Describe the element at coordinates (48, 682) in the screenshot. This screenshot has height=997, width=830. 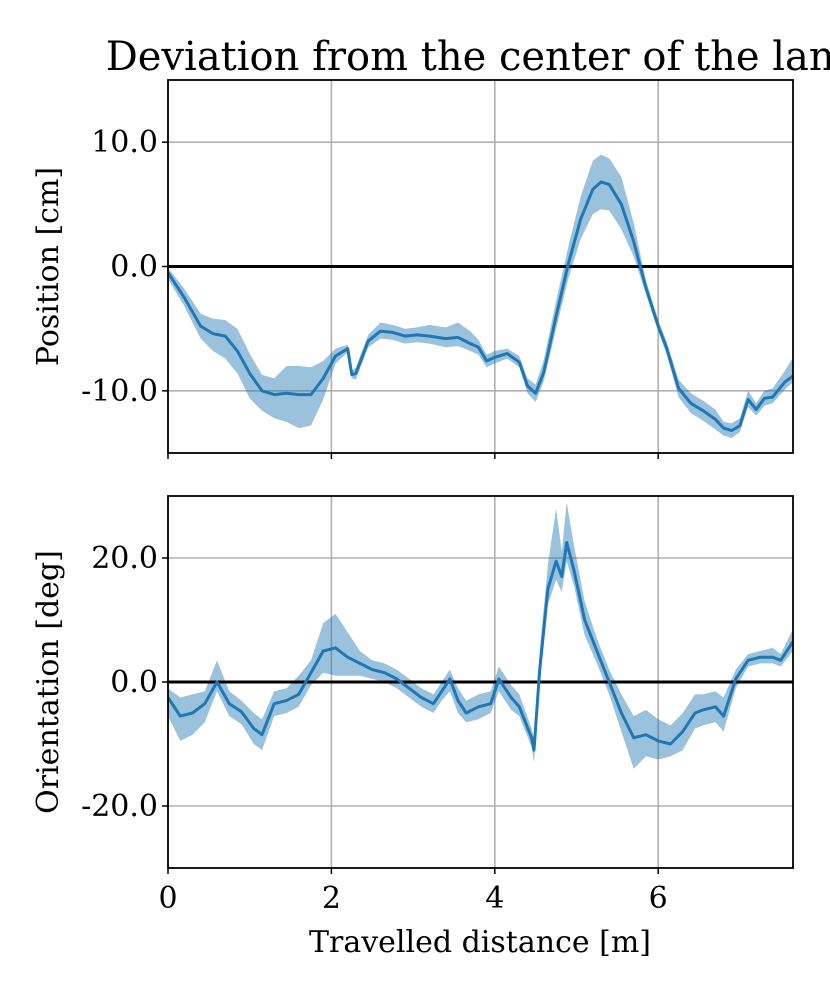
I see `y-axis-label: Orientation [deg]` at that location.